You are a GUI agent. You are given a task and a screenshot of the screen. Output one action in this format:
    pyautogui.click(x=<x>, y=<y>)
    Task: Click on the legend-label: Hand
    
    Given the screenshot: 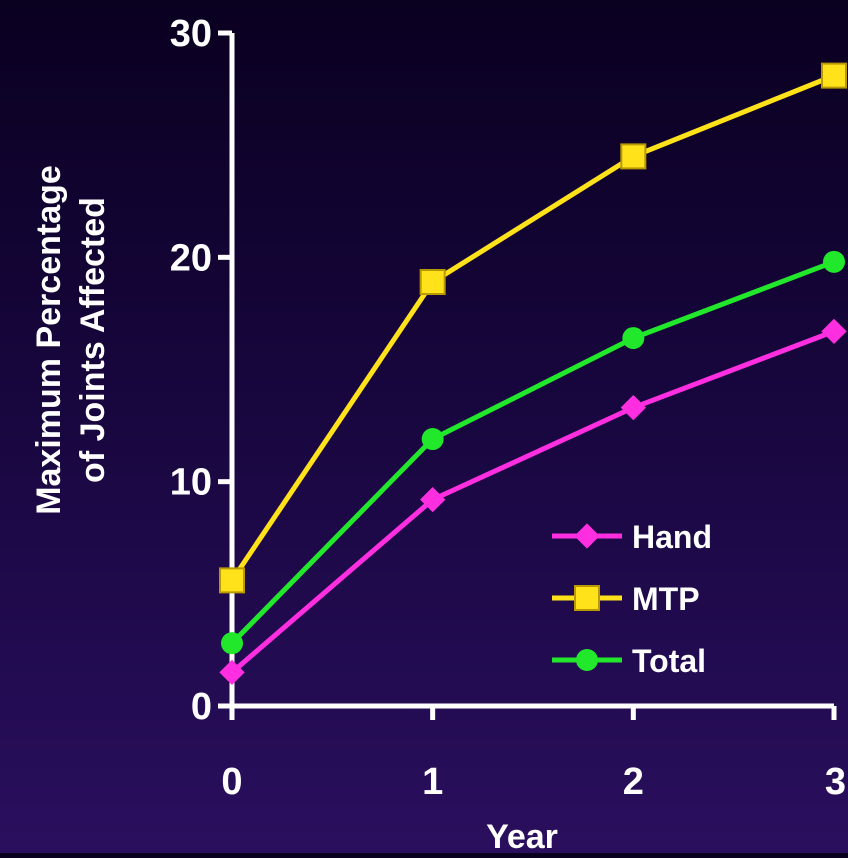 What is the action you would take?
    pyautogui.click(x=672, y=537)
    